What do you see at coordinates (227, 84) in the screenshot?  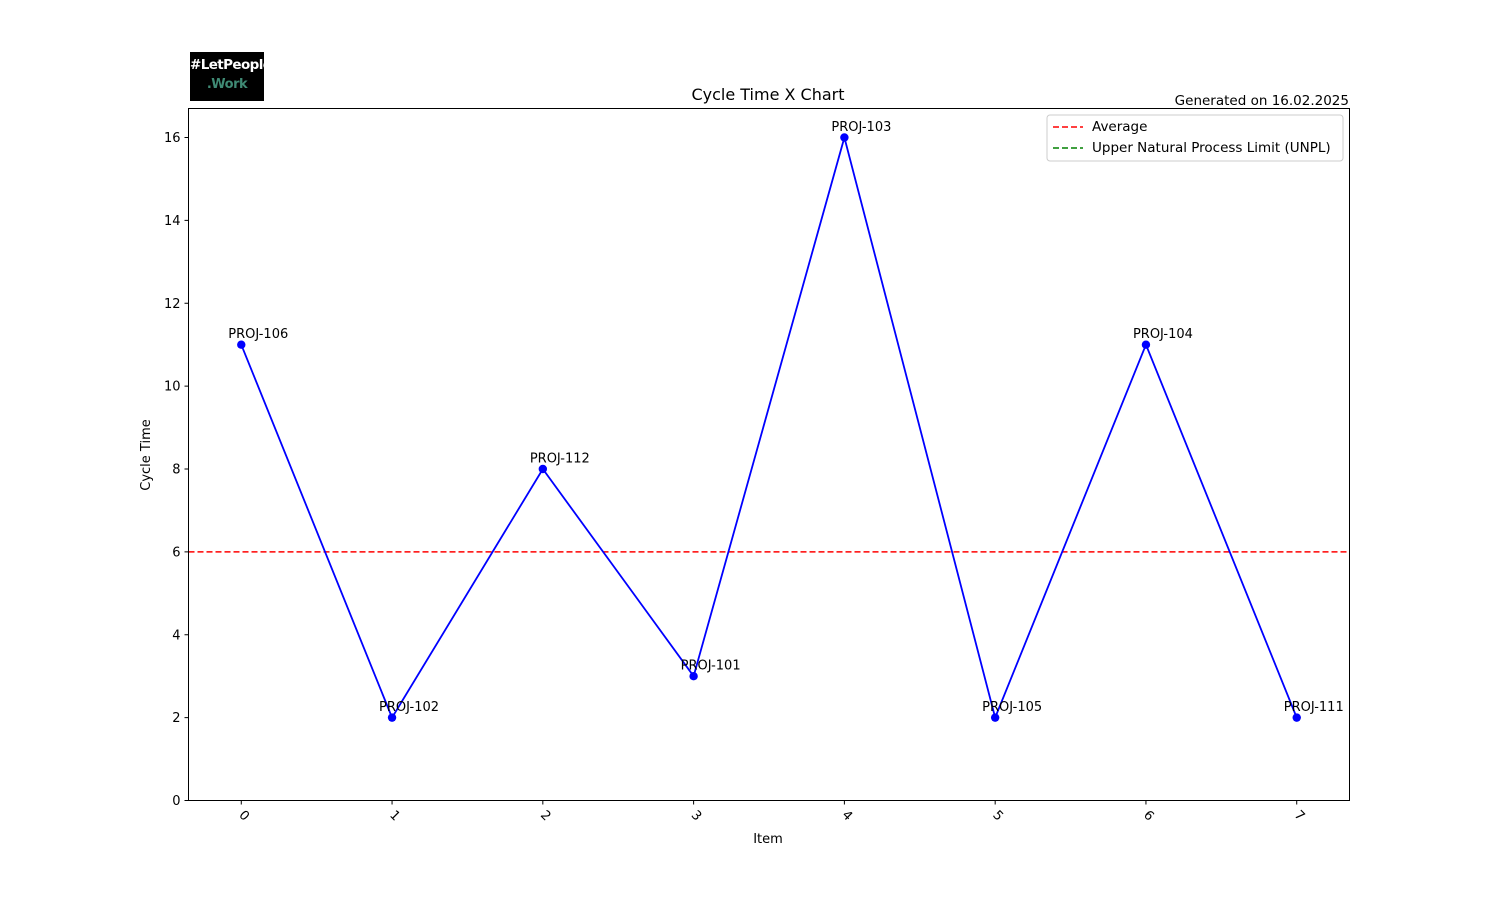 I see `logo-line-2: .Work` at bounding box center [227, 84].